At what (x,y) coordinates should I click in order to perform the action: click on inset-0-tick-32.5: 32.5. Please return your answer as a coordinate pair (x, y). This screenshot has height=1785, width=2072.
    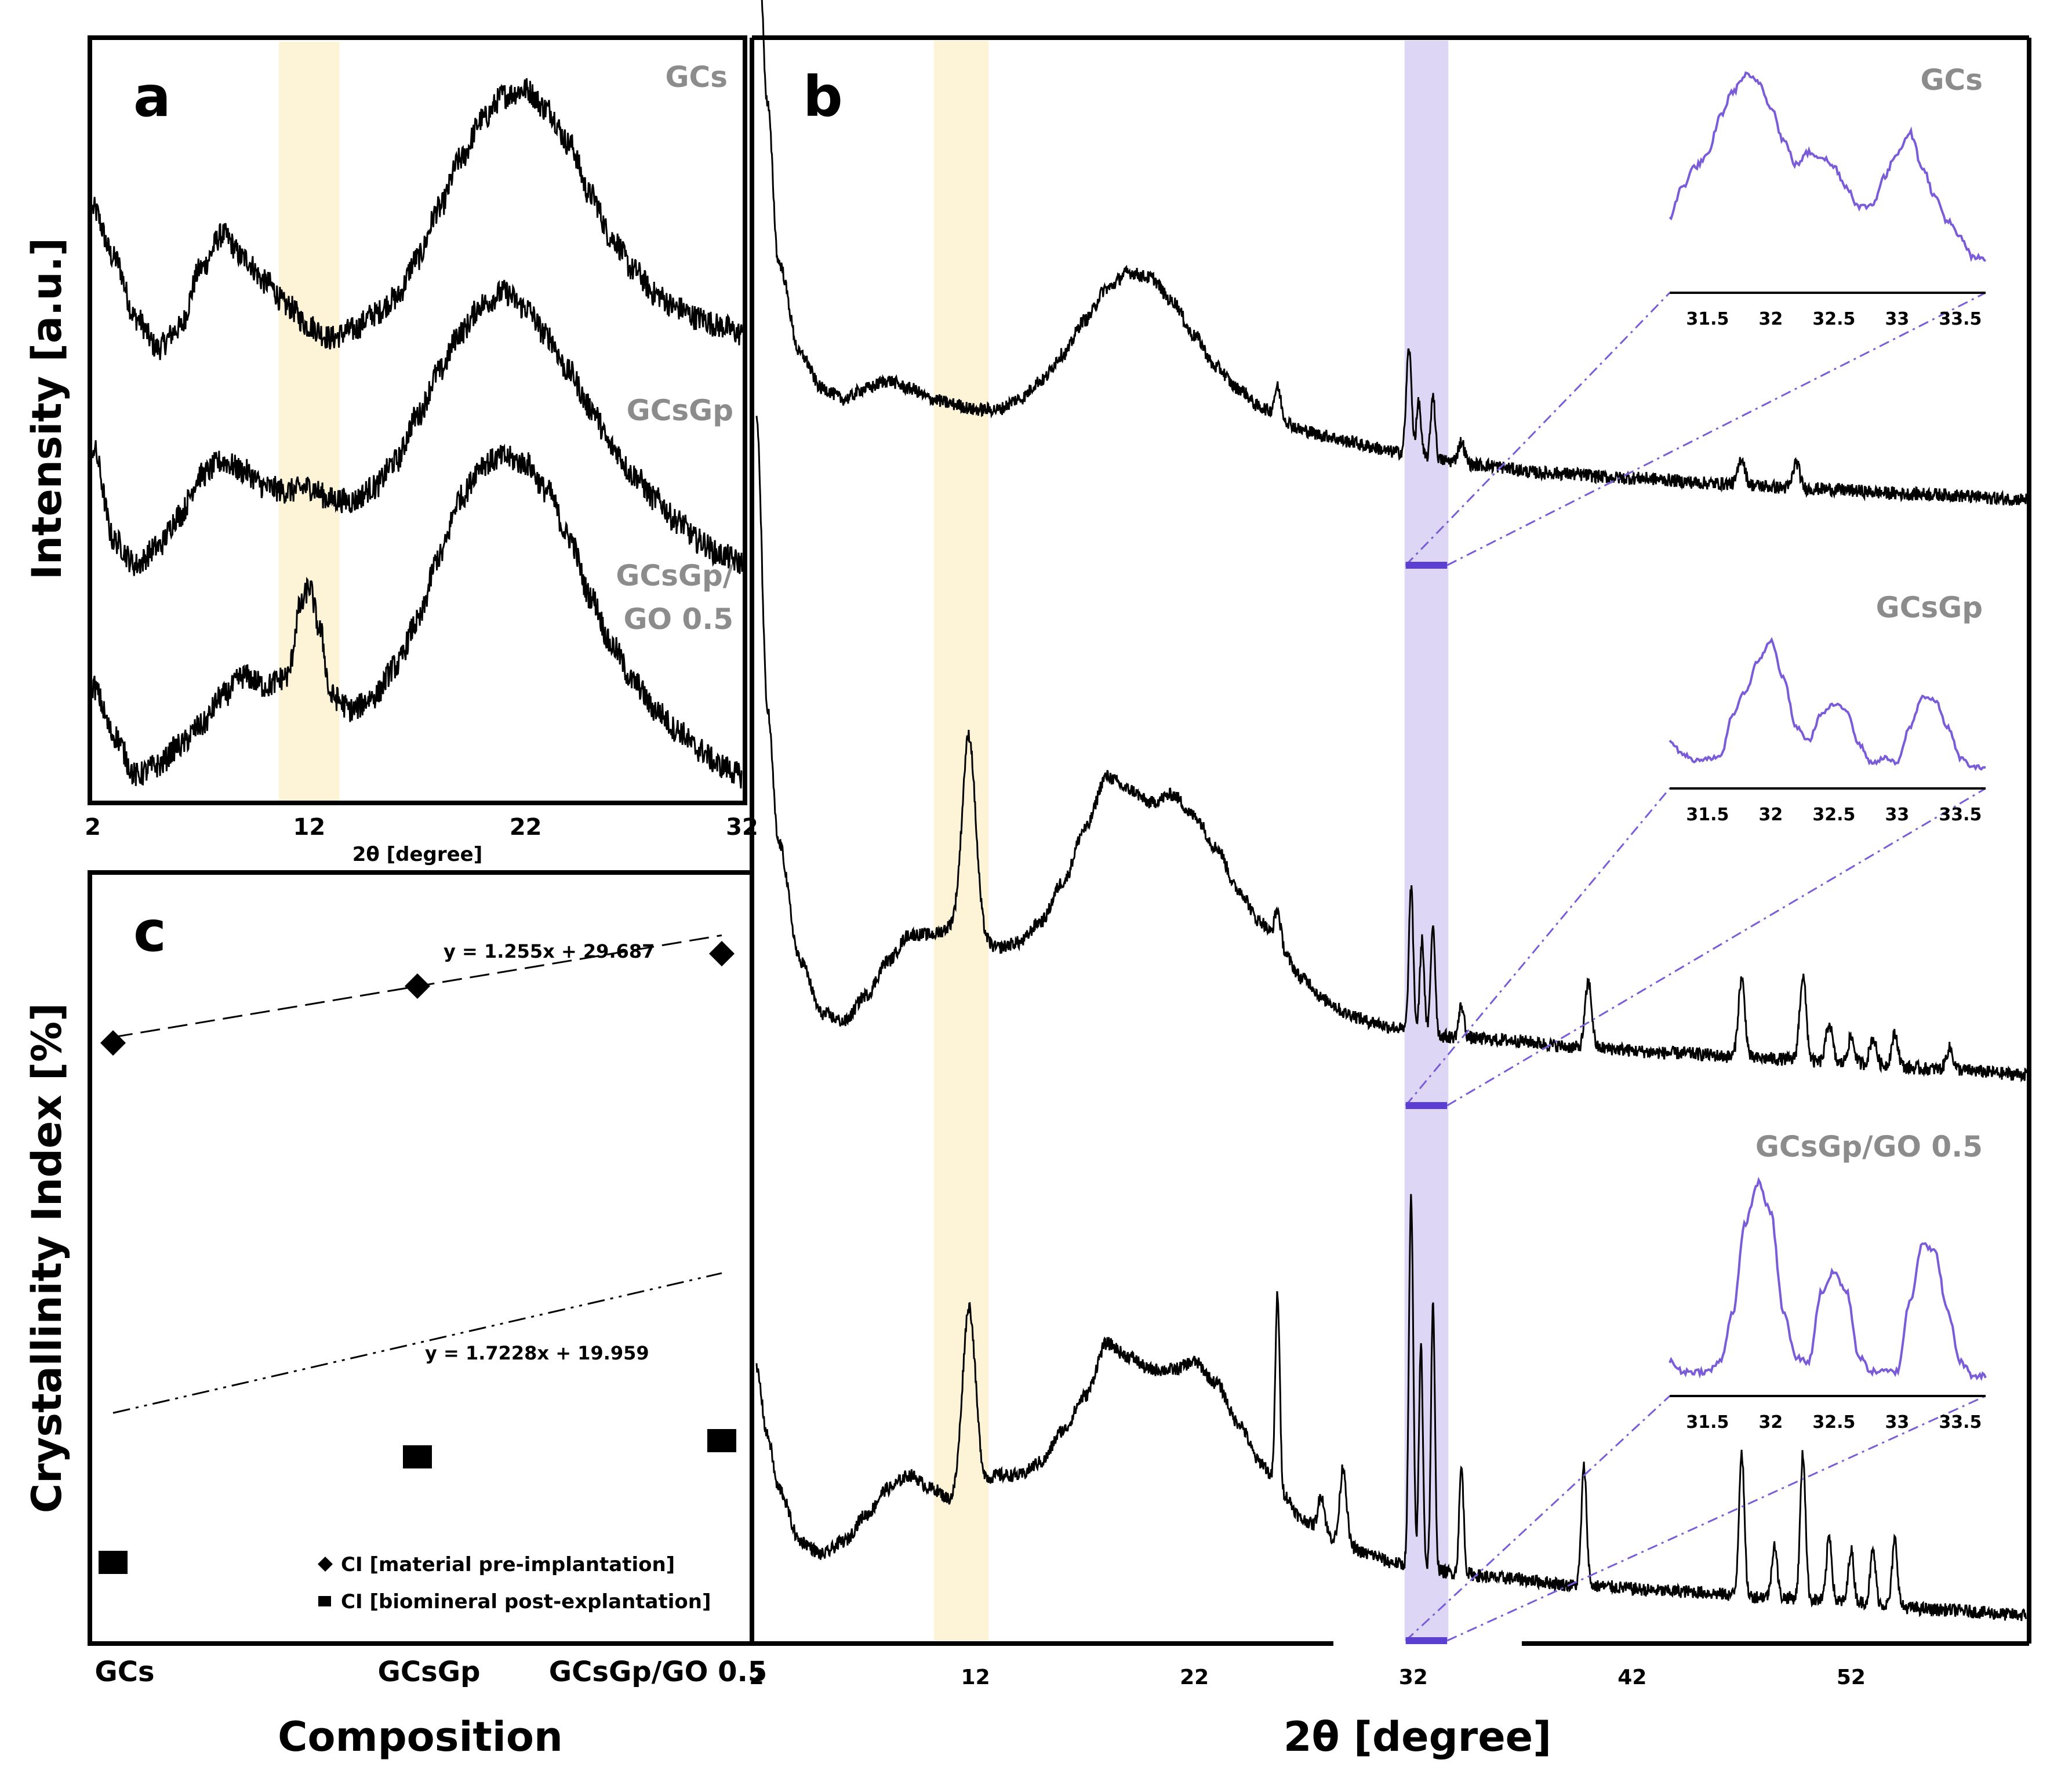
    Looking at the image, I should click on (1833, 319).